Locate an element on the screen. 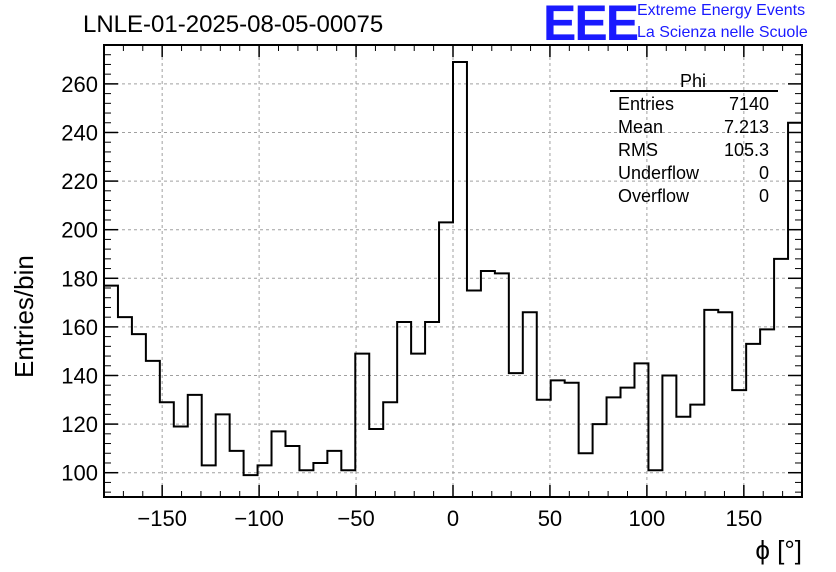  x-tick-label-1: −100 is located at coordinates (259, 518).